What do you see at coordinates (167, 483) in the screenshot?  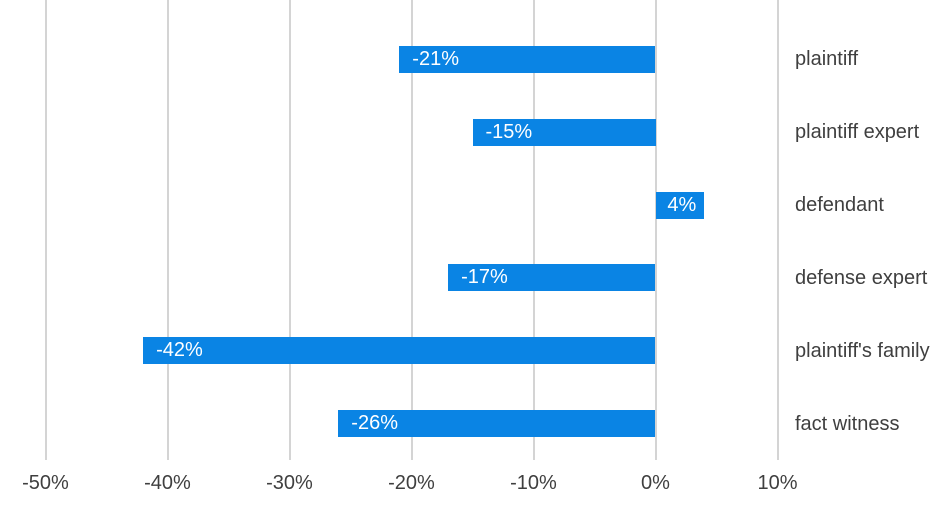 I see `x-axis-tick-label: -40%` at bounding box center [167, 483].